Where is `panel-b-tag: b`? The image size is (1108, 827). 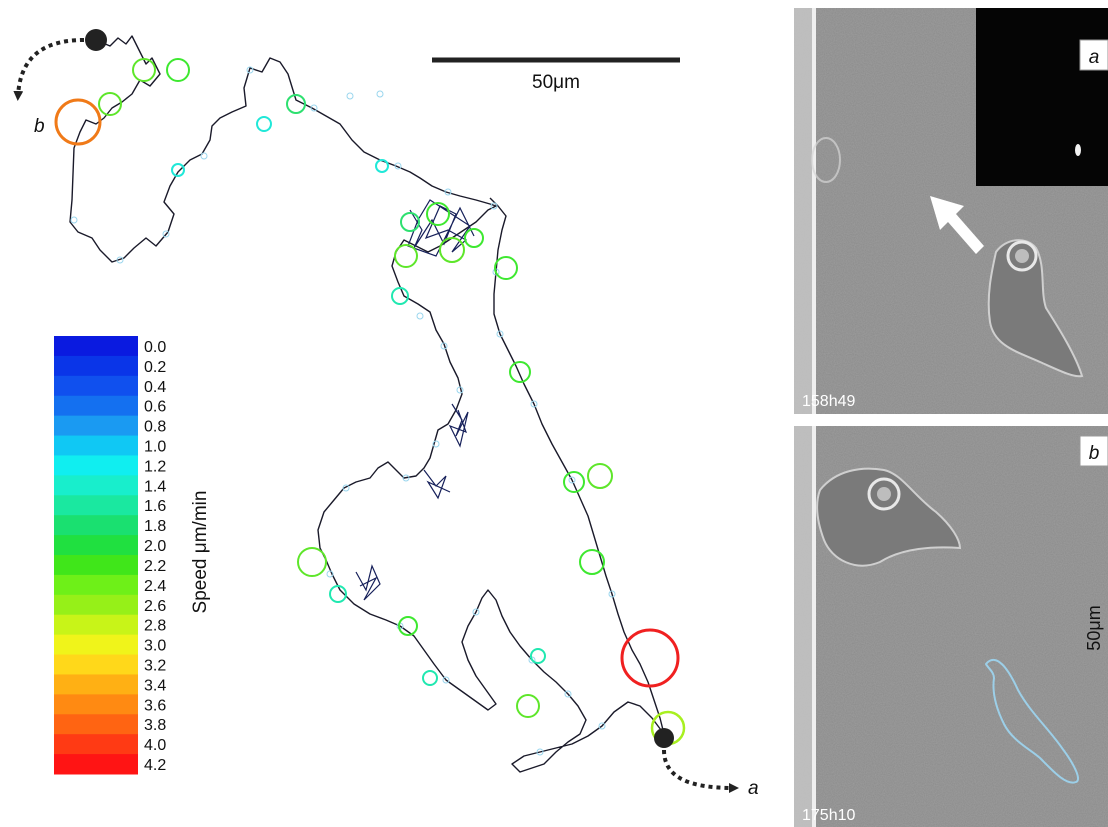
panel-b-tag: b is located at coordinates (1094, 453).